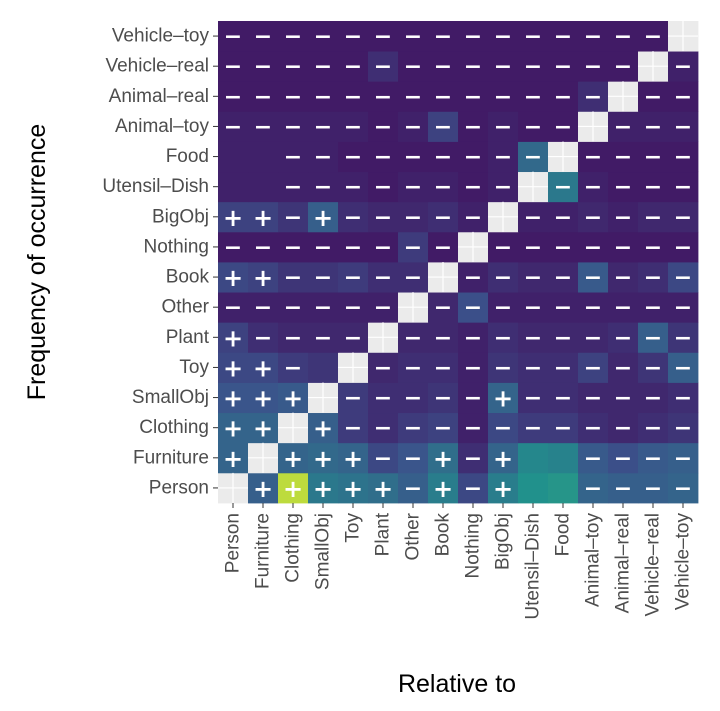 The image size is (720, 711). What do you see at coordinates (174, 427) in the screenshot?
I see `y-tick-label: Clothing` at bounding box center [174, 427].